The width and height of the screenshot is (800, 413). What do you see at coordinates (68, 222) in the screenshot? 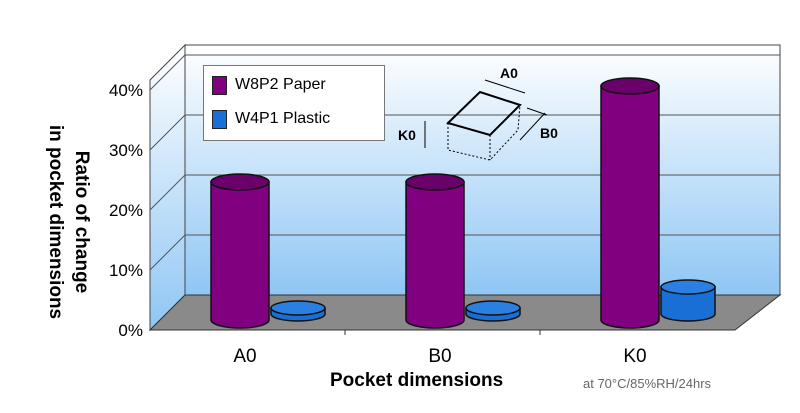
I see `y-axis-title: Ratio of change in pocket dimensions` at bounding box center [68, 222].